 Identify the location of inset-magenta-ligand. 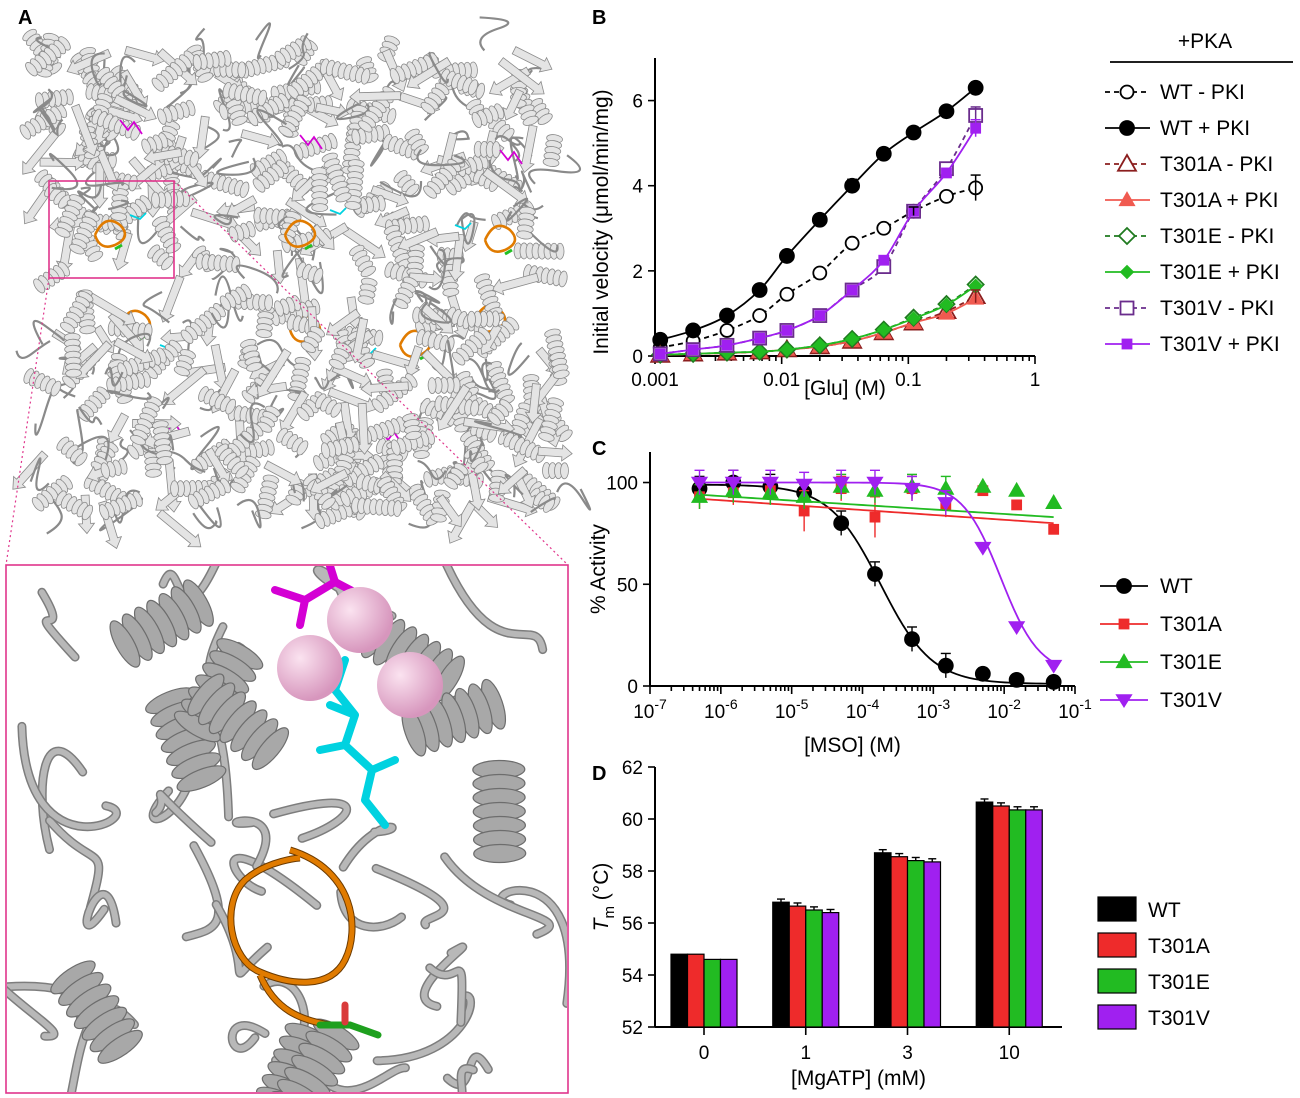
(317, 597).